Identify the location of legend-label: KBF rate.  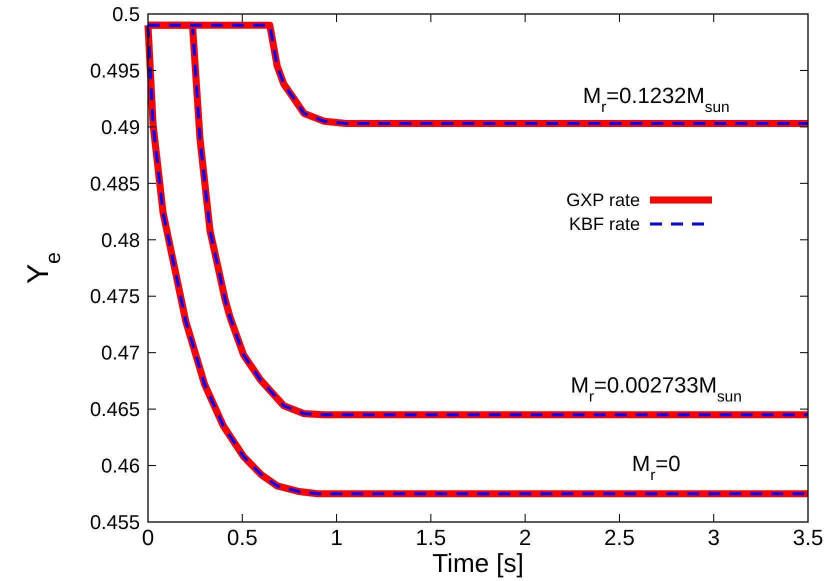
(604, 224).